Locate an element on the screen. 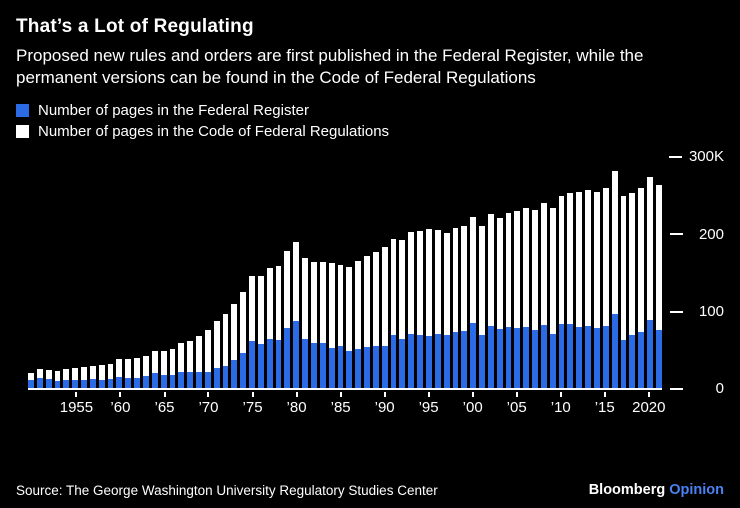 The height and width of the screenshot is (508, 740). bar-1986 is located at coordinates (349, 327).